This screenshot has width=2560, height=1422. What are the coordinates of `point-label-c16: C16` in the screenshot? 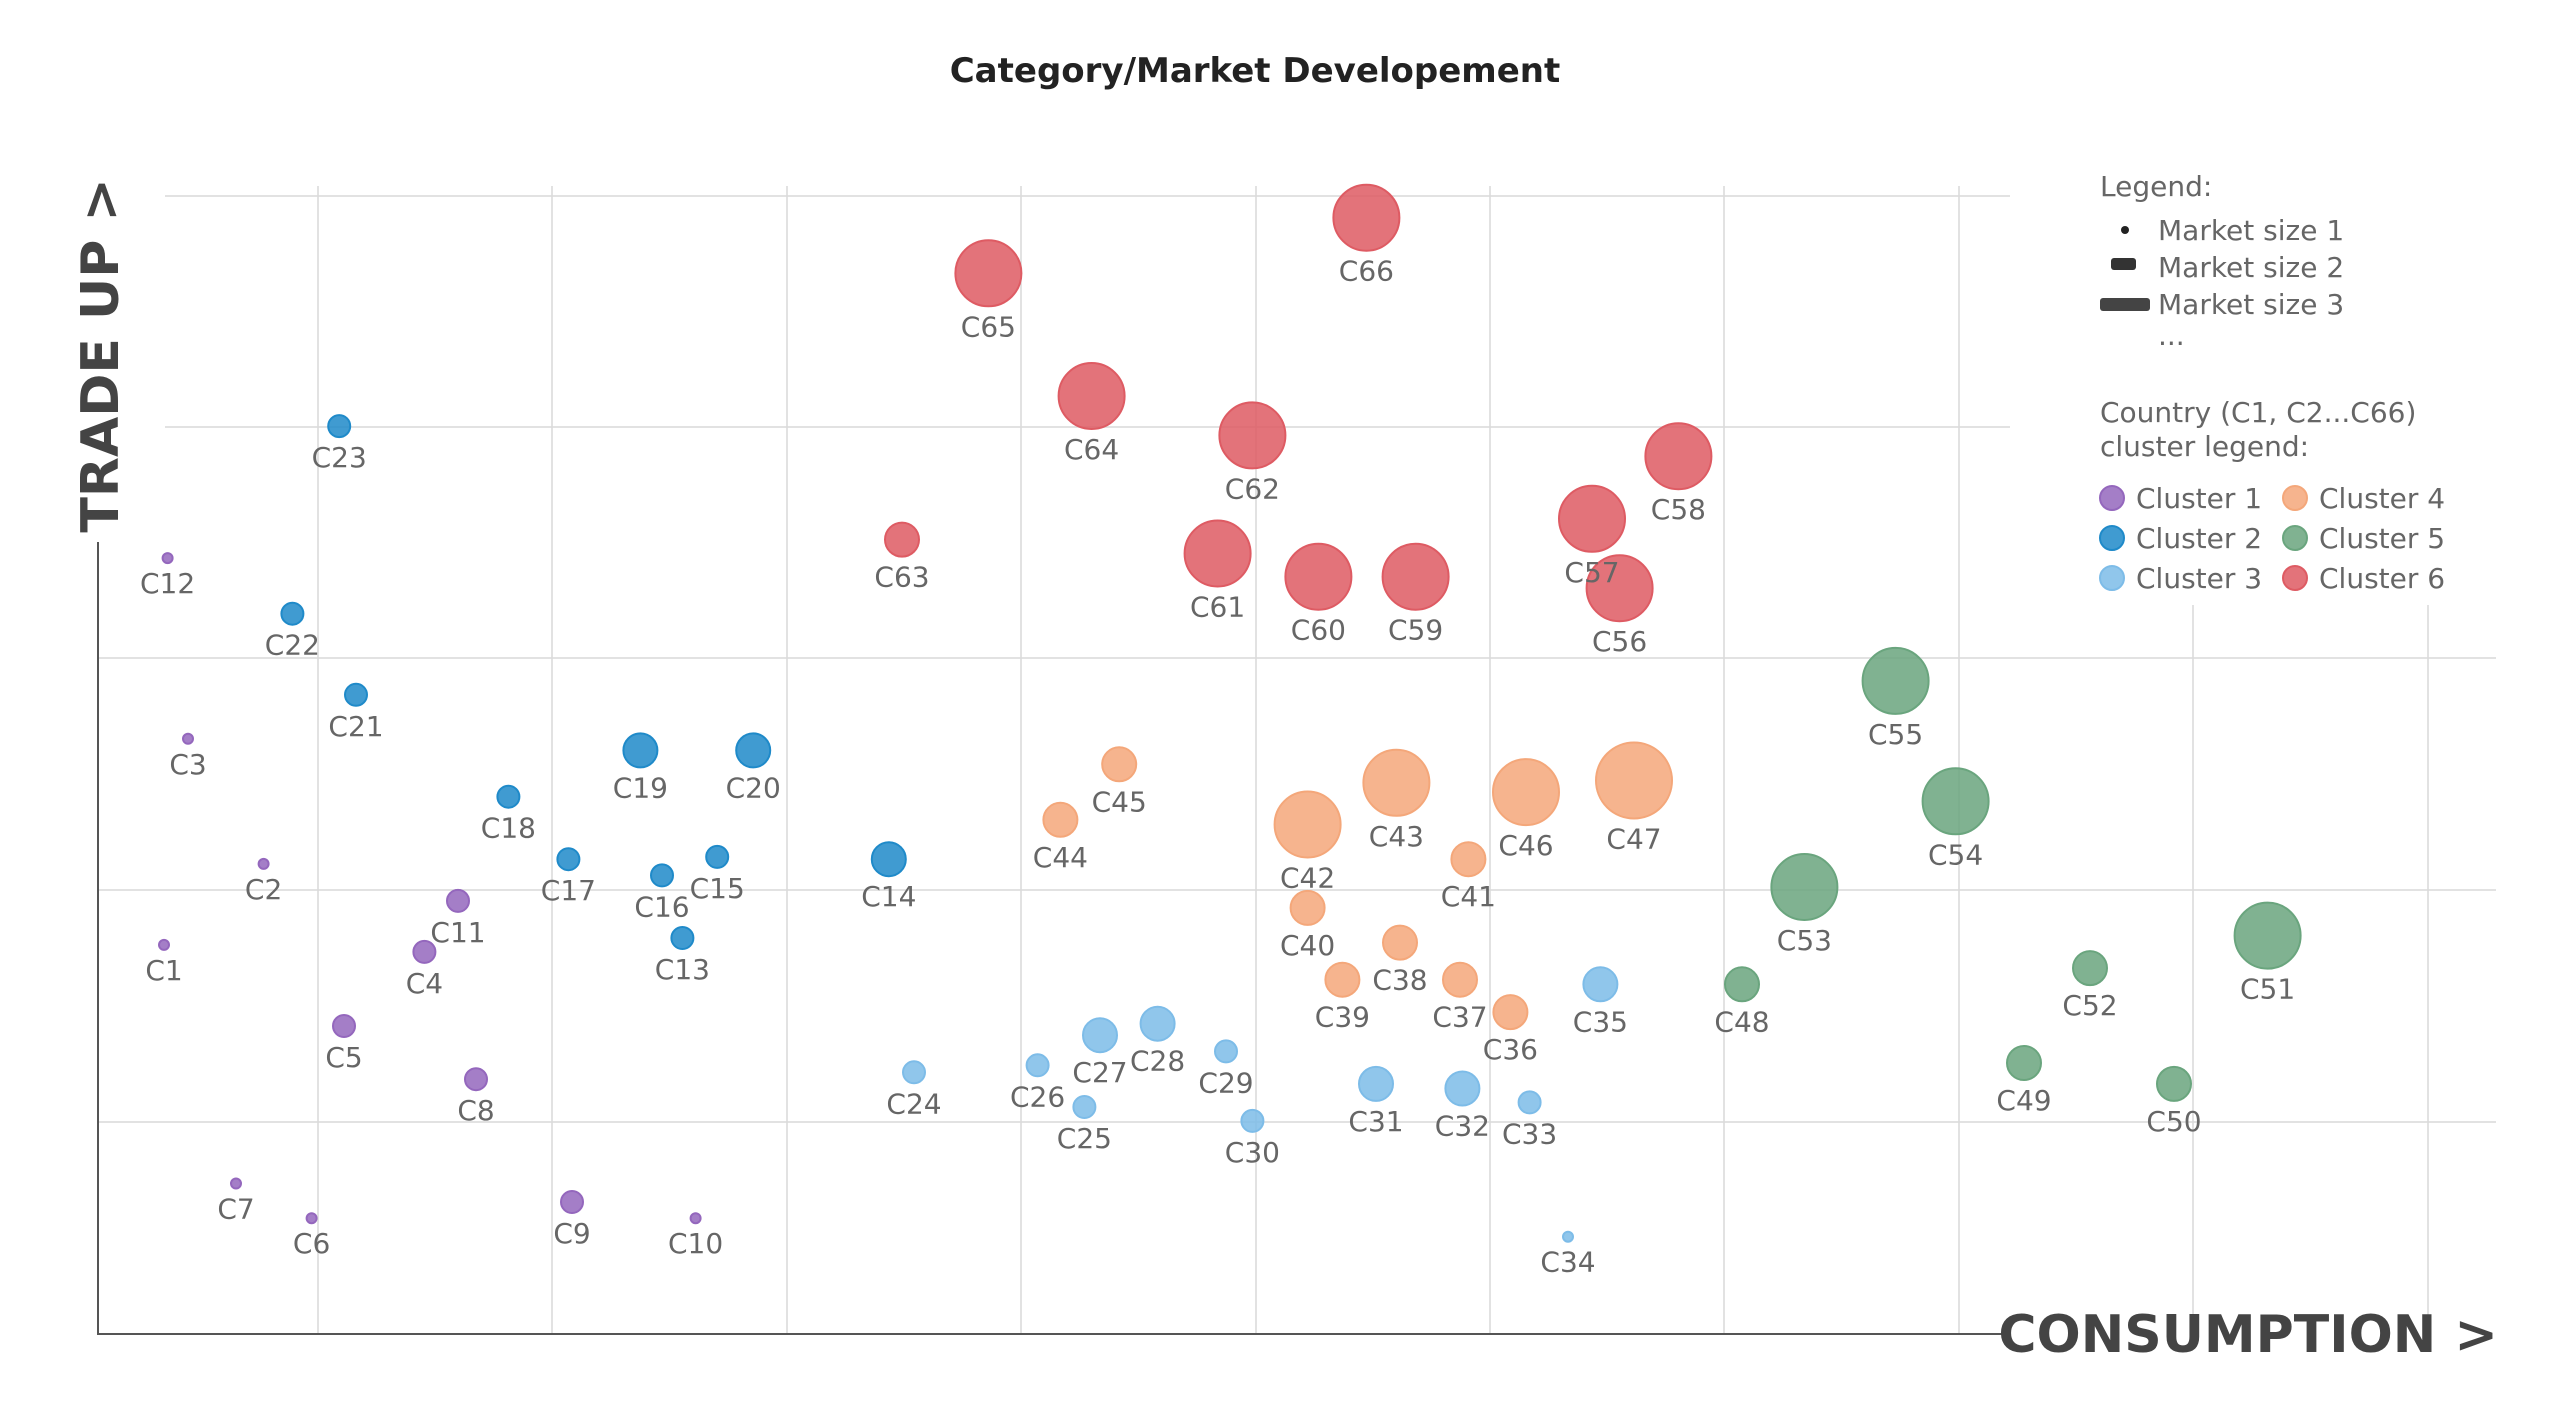 It's located at (661, 906).